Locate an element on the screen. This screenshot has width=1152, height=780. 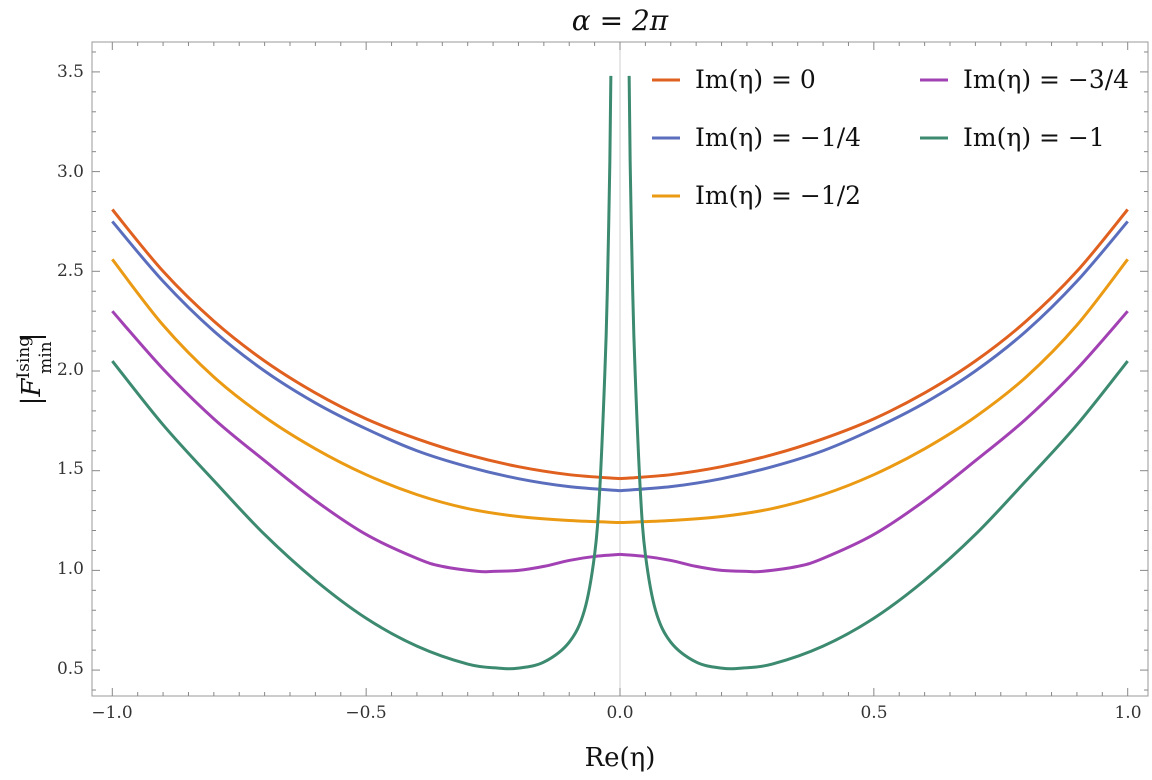
x-tick-label: −0.5 is located at coordinates (365, 713).